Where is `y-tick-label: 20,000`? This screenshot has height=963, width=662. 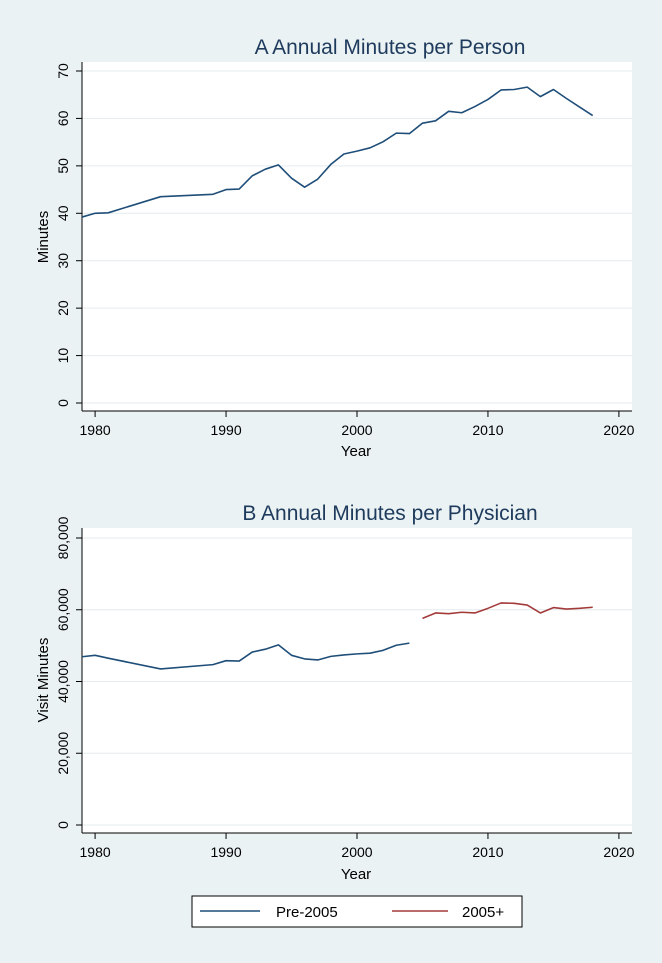 y-tick-label: 20,000 is located at coordinates (63, 753).